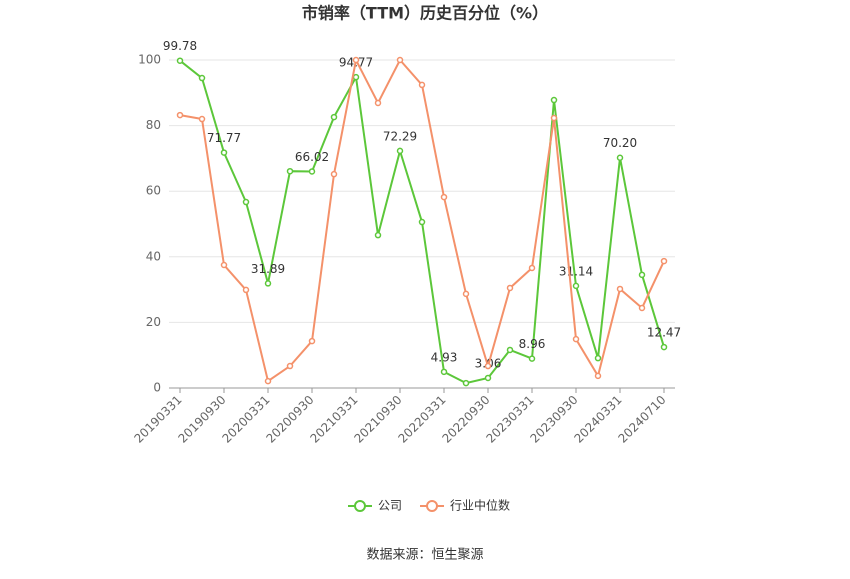 The height and width of the screenshot is (579, 850). Describe the element at coordinates (157, 388) in the screenshot. I see `y-tick-label: 0` at that location.